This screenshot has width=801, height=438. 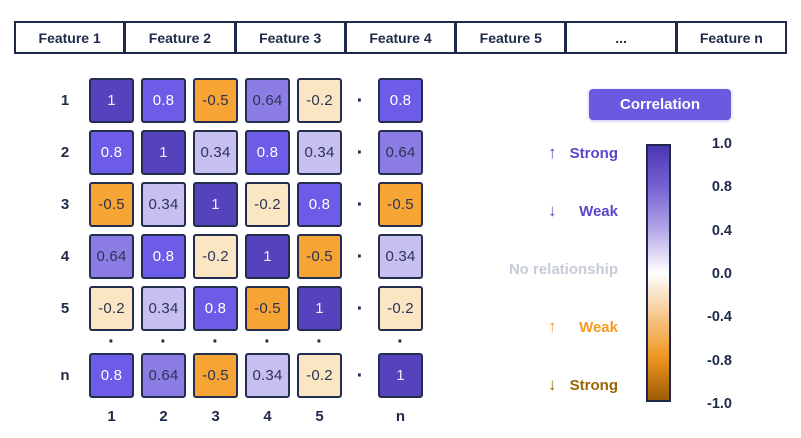 What do you see at coordinates (565, 153) in the screenshot?
I see `legend-strong-positive: ↑ Strong` at bounding box center [565, 153].